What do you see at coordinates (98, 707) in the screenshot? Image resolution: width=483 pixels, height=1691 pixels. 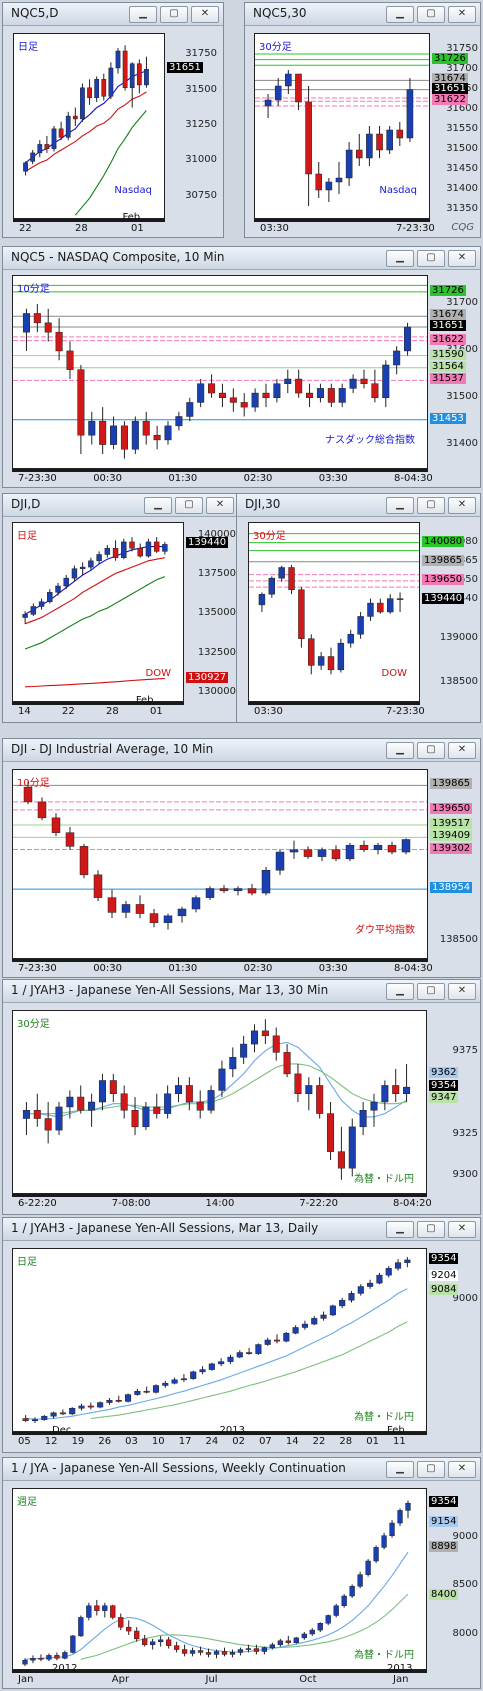 I see `time-axis: 14 22 28 01 Feb` at bounding box center [98, 707].